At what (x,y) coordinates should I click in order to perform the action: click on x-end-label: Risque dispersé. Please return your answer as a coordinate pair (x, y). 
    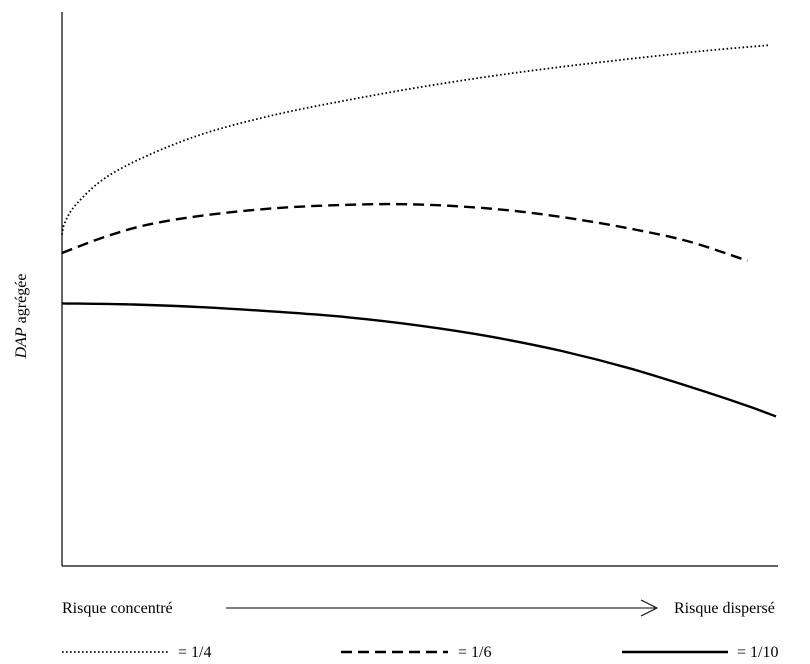
    Looking at the image, I should click on (724, 608).